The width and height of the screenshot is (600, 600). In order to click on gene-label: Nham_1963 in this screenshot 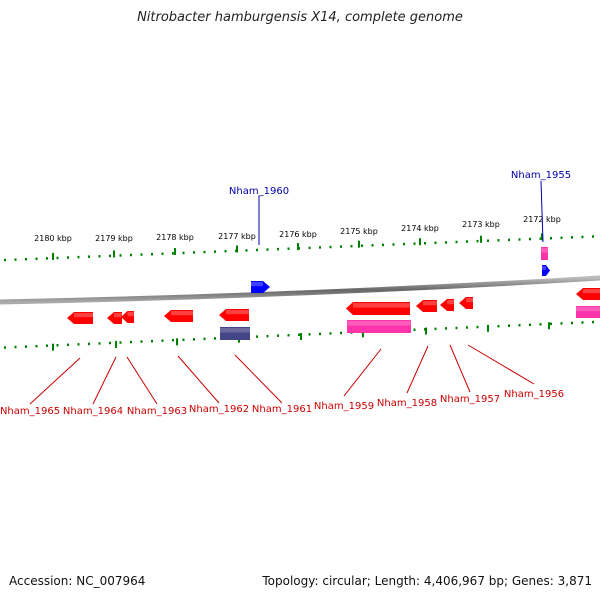, I will do `click(157, 411)`.